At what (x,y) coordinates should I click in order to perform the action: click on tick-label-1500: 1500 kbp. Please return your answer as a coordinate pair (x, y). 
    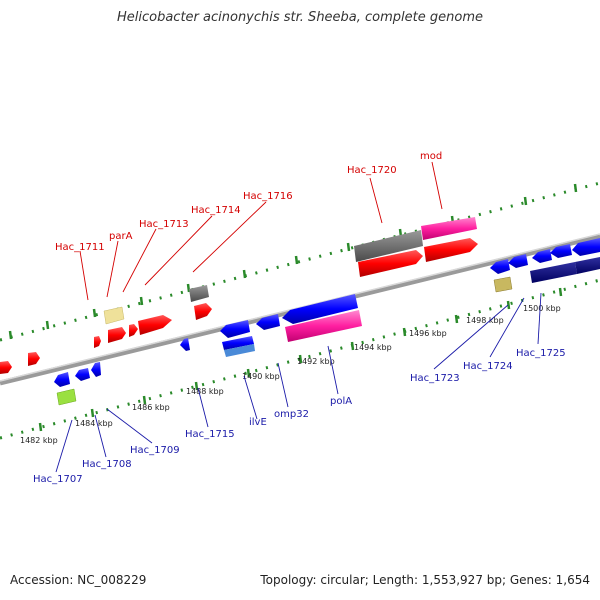
    Looking at the image, I should click on (542, 308).